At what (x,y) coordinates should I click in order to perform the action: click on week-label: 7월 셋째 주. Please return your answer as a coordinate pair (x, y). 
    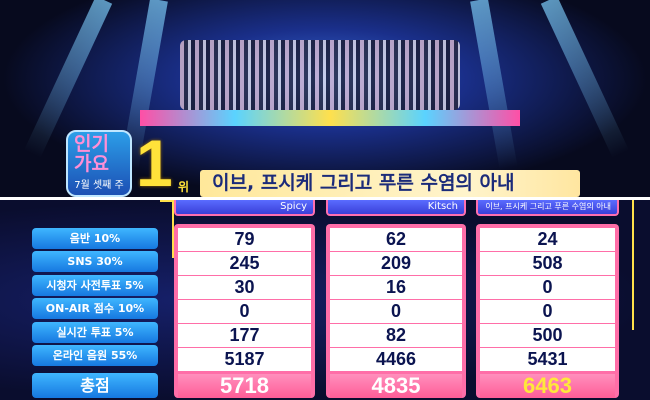
    Looking at the image, I should click on (99, 185).